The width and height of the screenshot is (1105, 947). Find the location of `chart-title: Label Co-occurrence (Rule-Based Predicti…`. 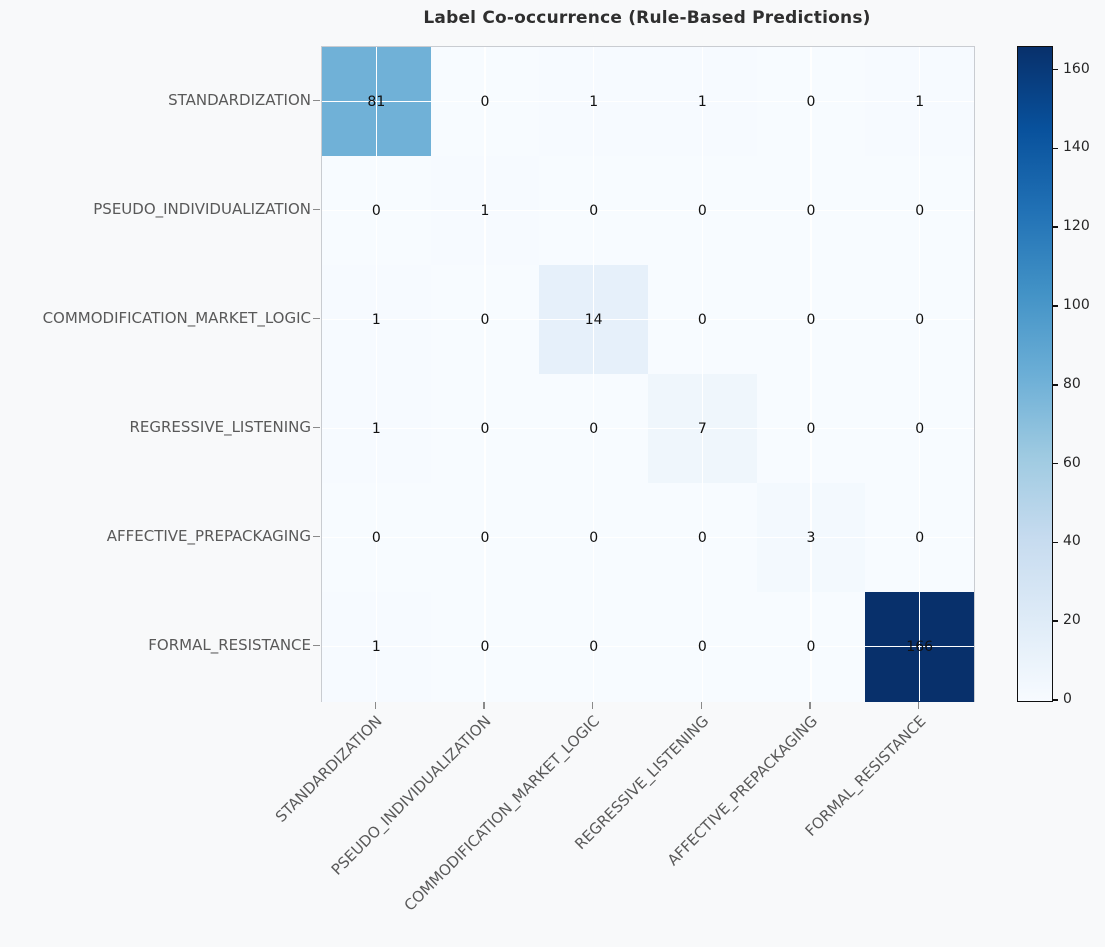

chart-title: Label Co-occurrence (Rule-Based Predicti… is located at coordinates (647, 18).